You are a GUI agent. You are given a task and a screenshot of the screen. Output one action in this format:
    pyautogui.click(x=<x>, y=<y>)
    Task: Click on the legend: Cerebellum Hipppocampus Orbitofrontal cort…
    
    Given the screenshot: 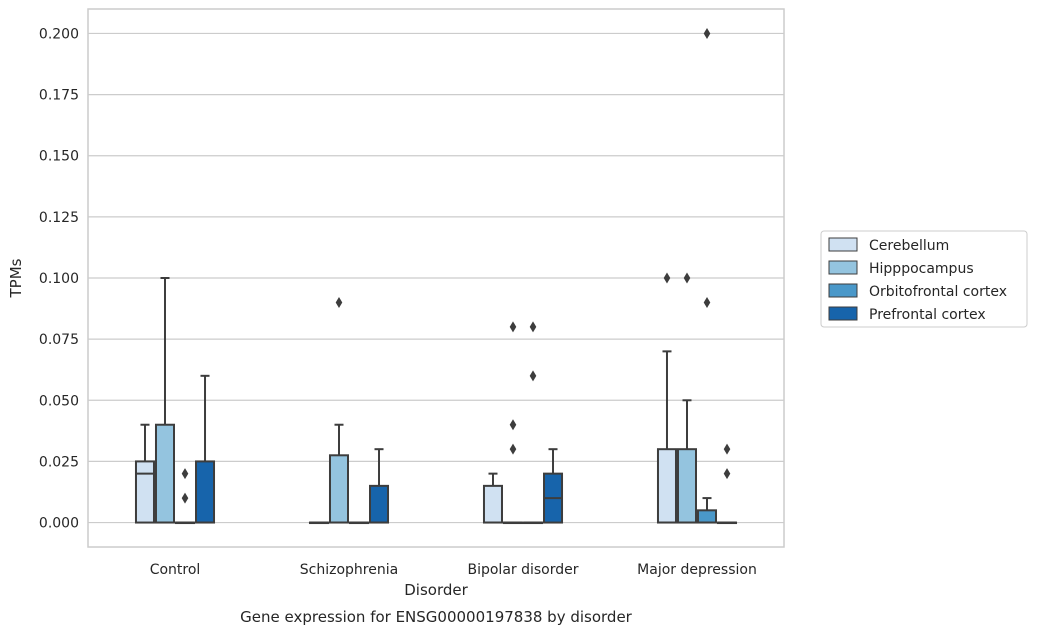 What is the action you would take?
    pyautogui.click(x=924, y=279)
    